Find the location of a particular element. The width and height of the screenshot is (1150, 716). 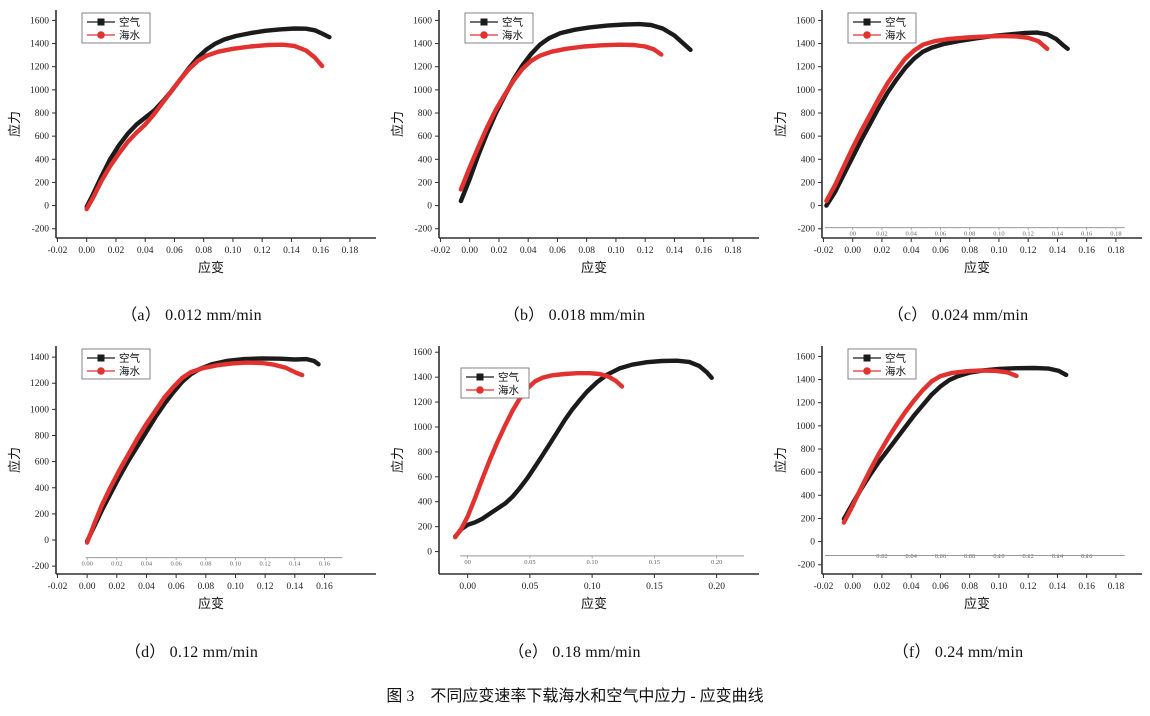

subplot-b-caption: （b） 0.018 mm/min is located at coordinates (574, 313).